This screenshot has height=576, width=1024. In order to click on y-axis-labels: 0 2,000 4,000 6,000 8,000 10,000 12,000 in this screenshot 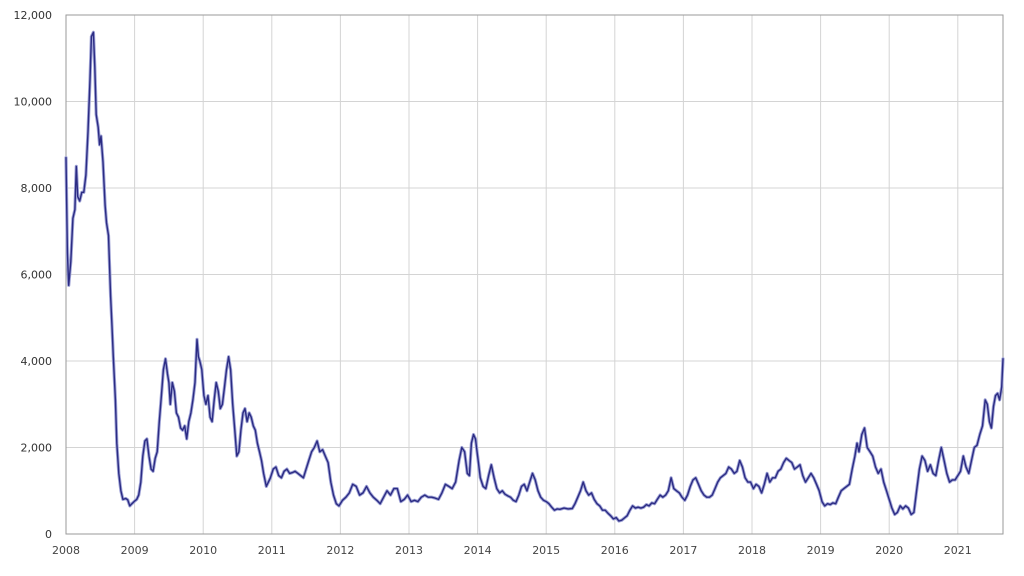, I will do `click(33, 275)`.